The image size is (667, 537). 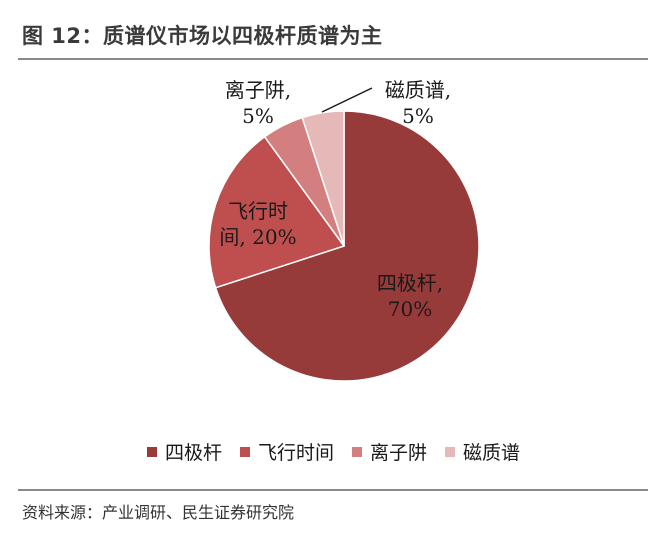 I want to click on slice-label-3: 磁质谱, 5%, so click(x=418, y=103).